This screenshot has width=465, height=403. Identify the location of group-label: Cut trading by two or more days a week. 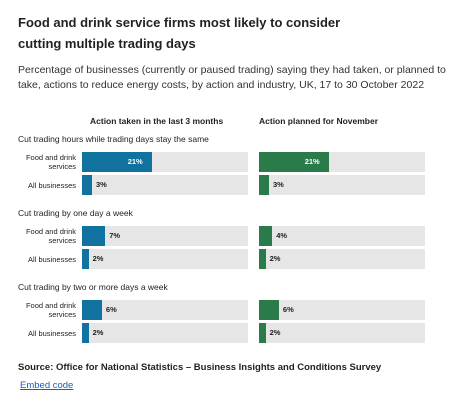
(93, 287).